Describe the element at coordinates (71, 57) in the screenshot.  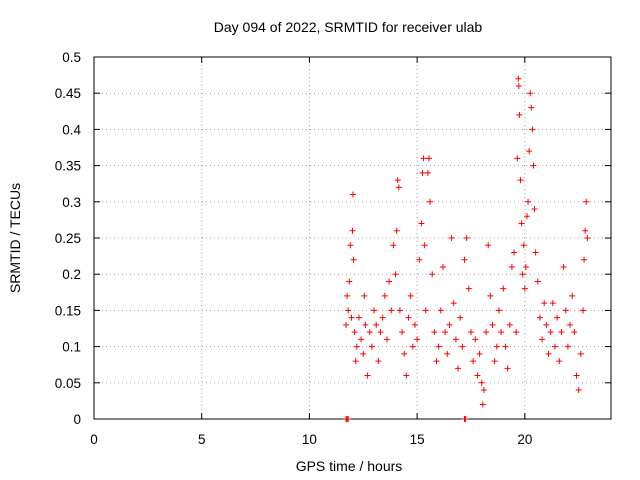
I see `y-tick-label: 0.5` at that location.